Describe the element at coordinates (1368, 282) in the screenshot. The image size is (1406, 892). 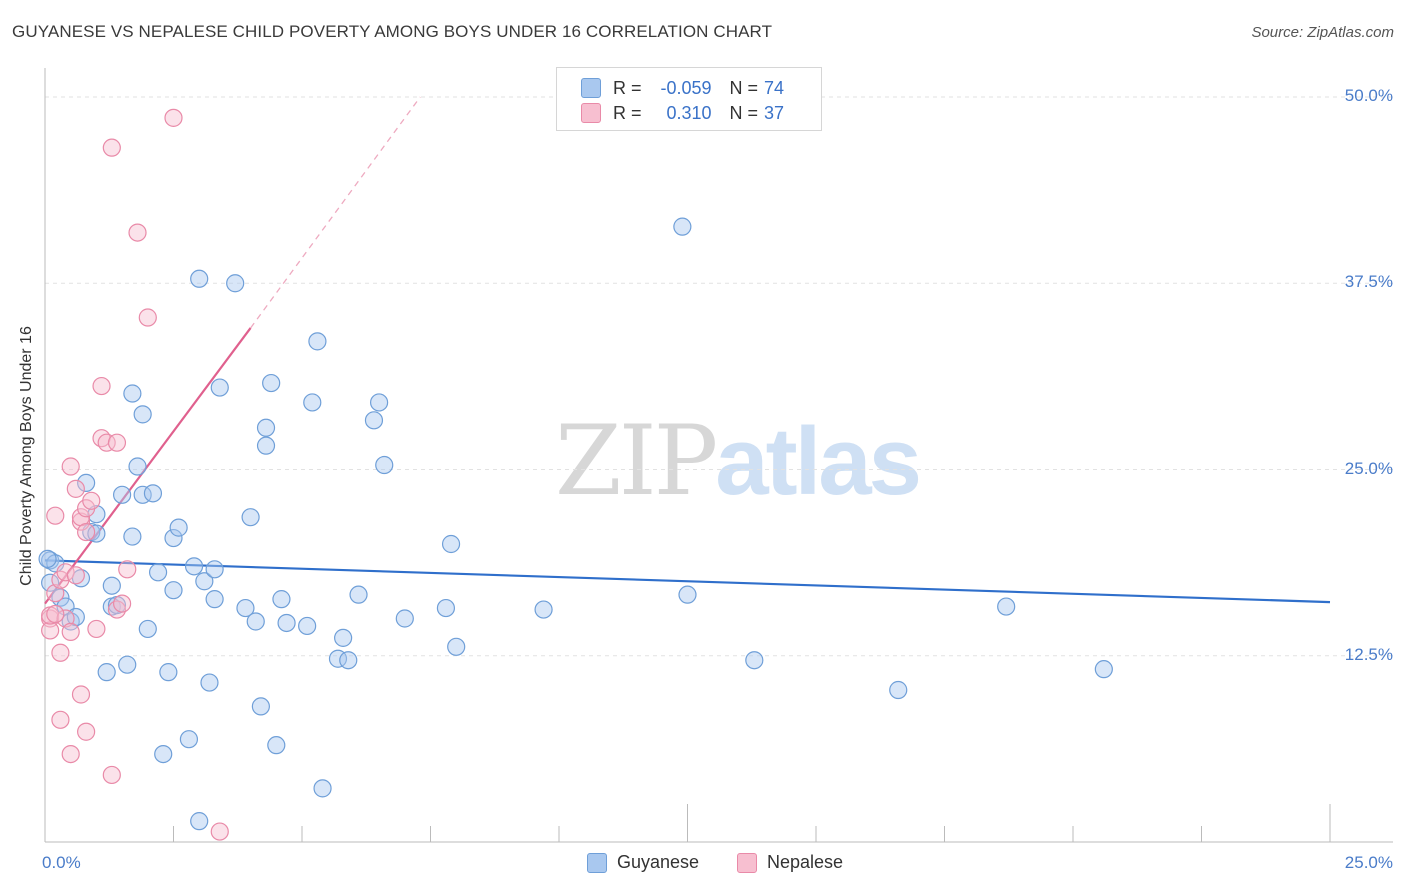
I see `y-tick-37-5: 37.5%` at that location.